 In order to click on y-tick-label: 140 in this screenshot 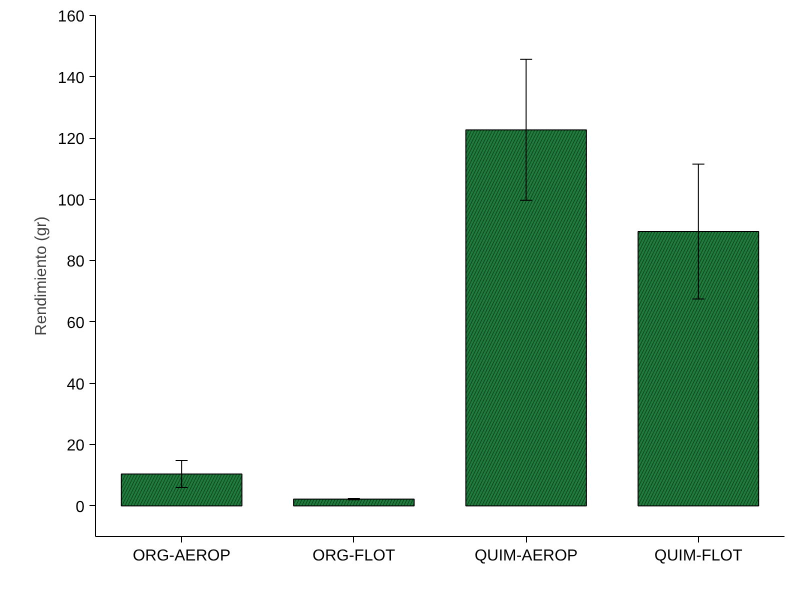, I will do `click(71, 78)`.